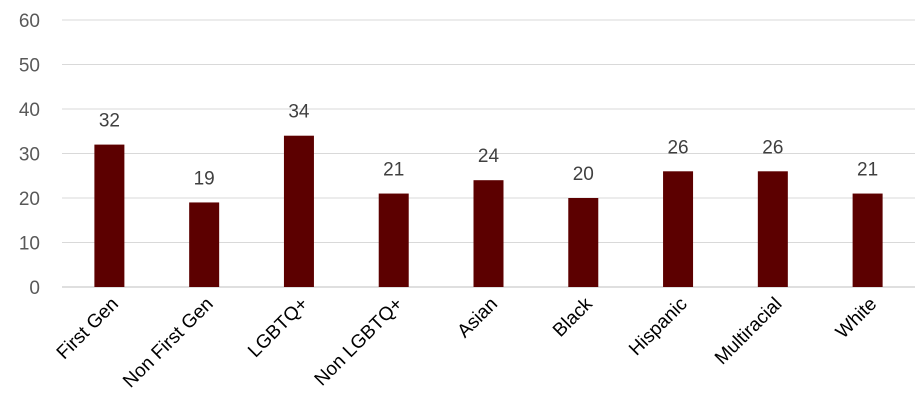 Image resolution: width=924 pixels, height=411 pixels. I want to click on y-tick-label: 30, so click(29, 155).